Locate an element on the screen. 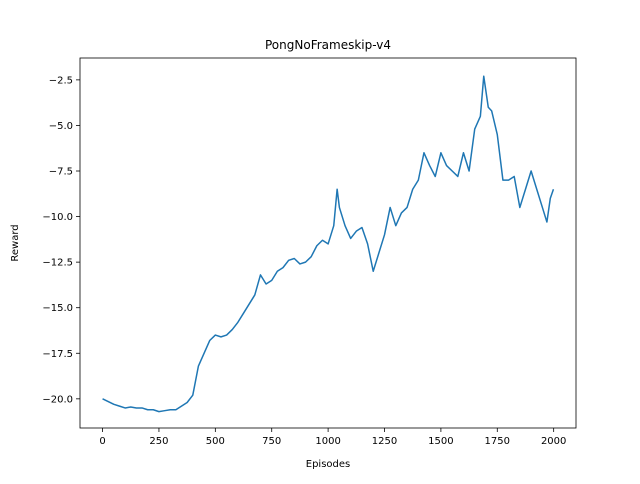  x-tick-label: 500 is located at coordinates (215, 441).